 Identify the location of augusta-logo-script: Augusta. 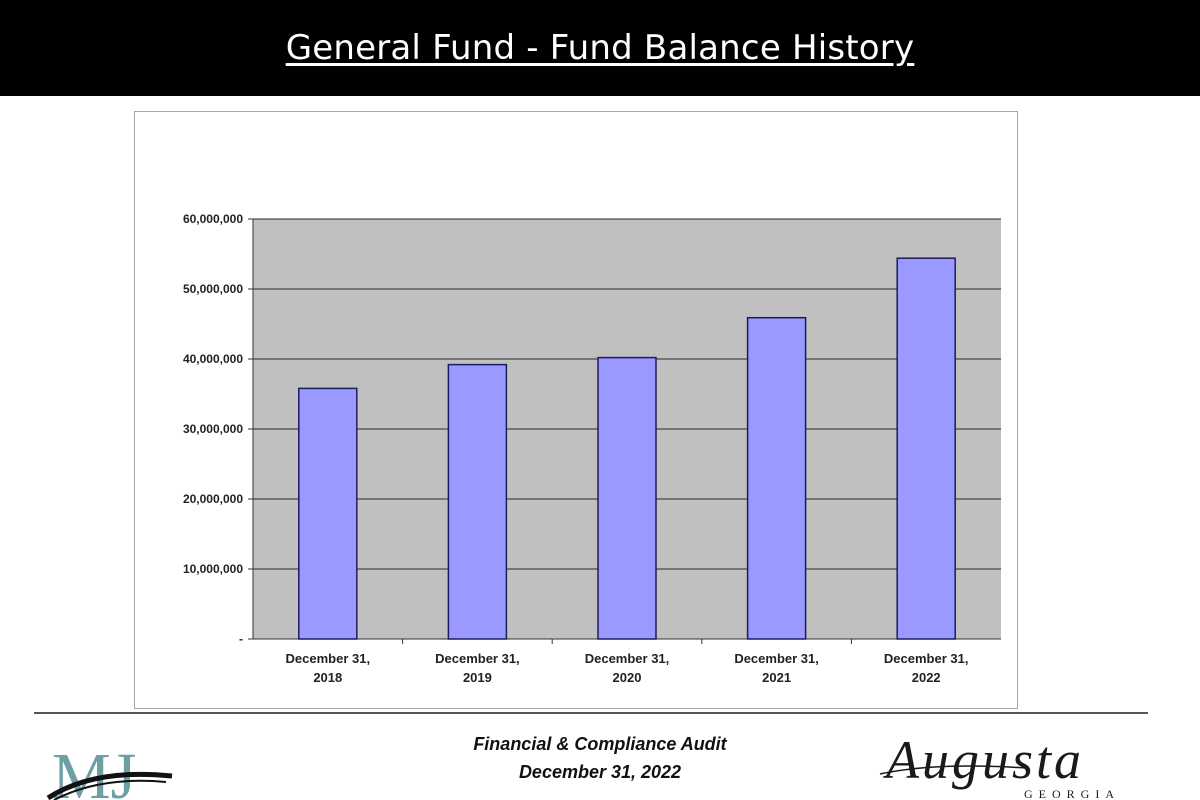
(983, 760).